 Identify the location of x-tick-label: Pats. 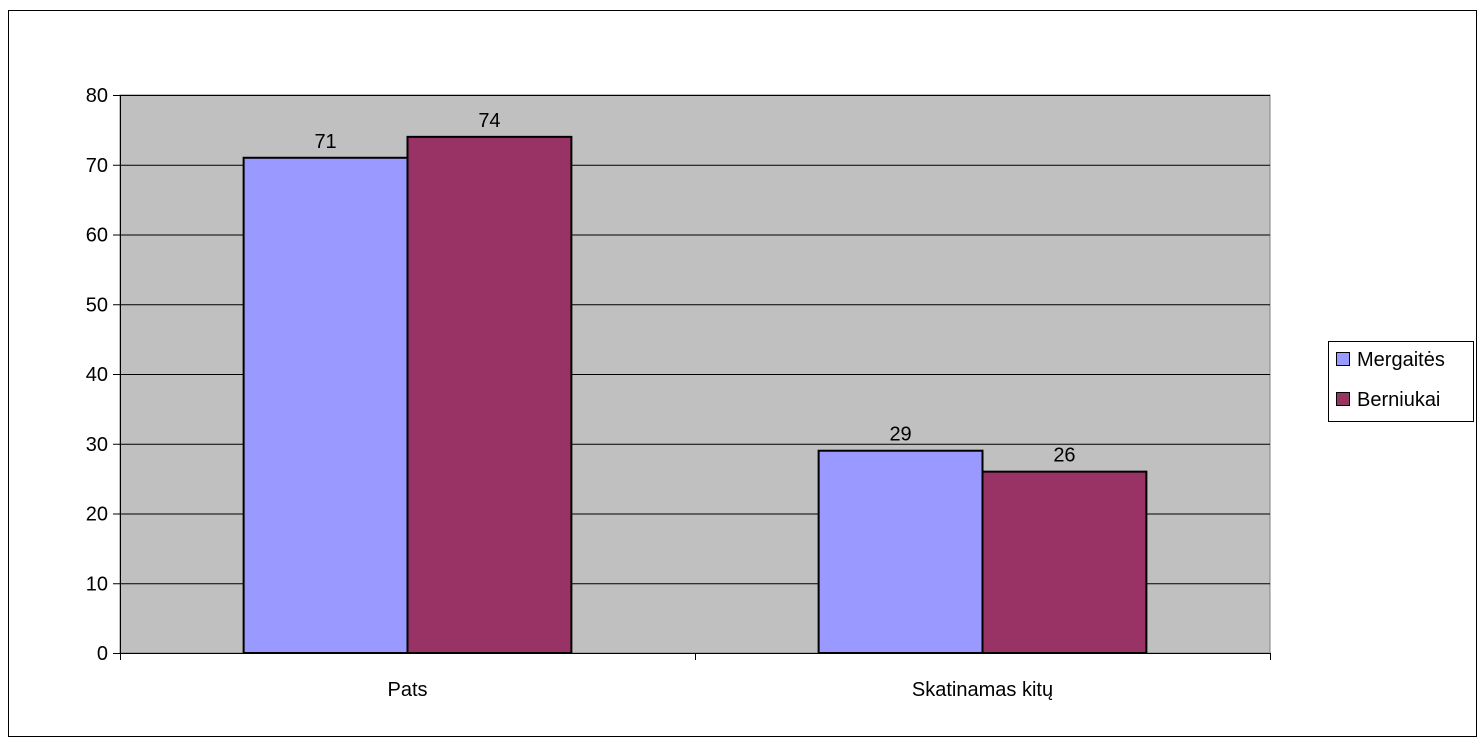
(407, 690).